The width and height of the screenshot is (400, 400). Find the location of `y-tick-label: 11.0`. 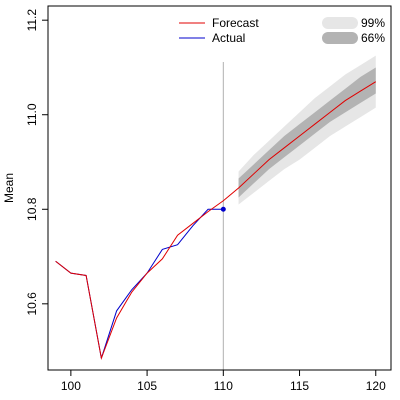

y-tick-label: 11.0 is located at coordinates (32, 114).